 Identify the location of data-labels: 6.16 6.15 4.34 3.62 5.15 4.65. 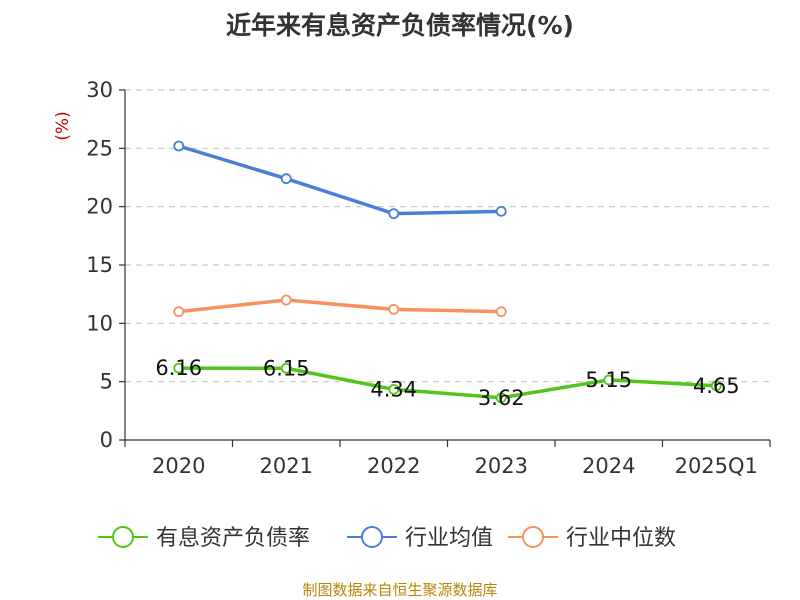
(447, 383).